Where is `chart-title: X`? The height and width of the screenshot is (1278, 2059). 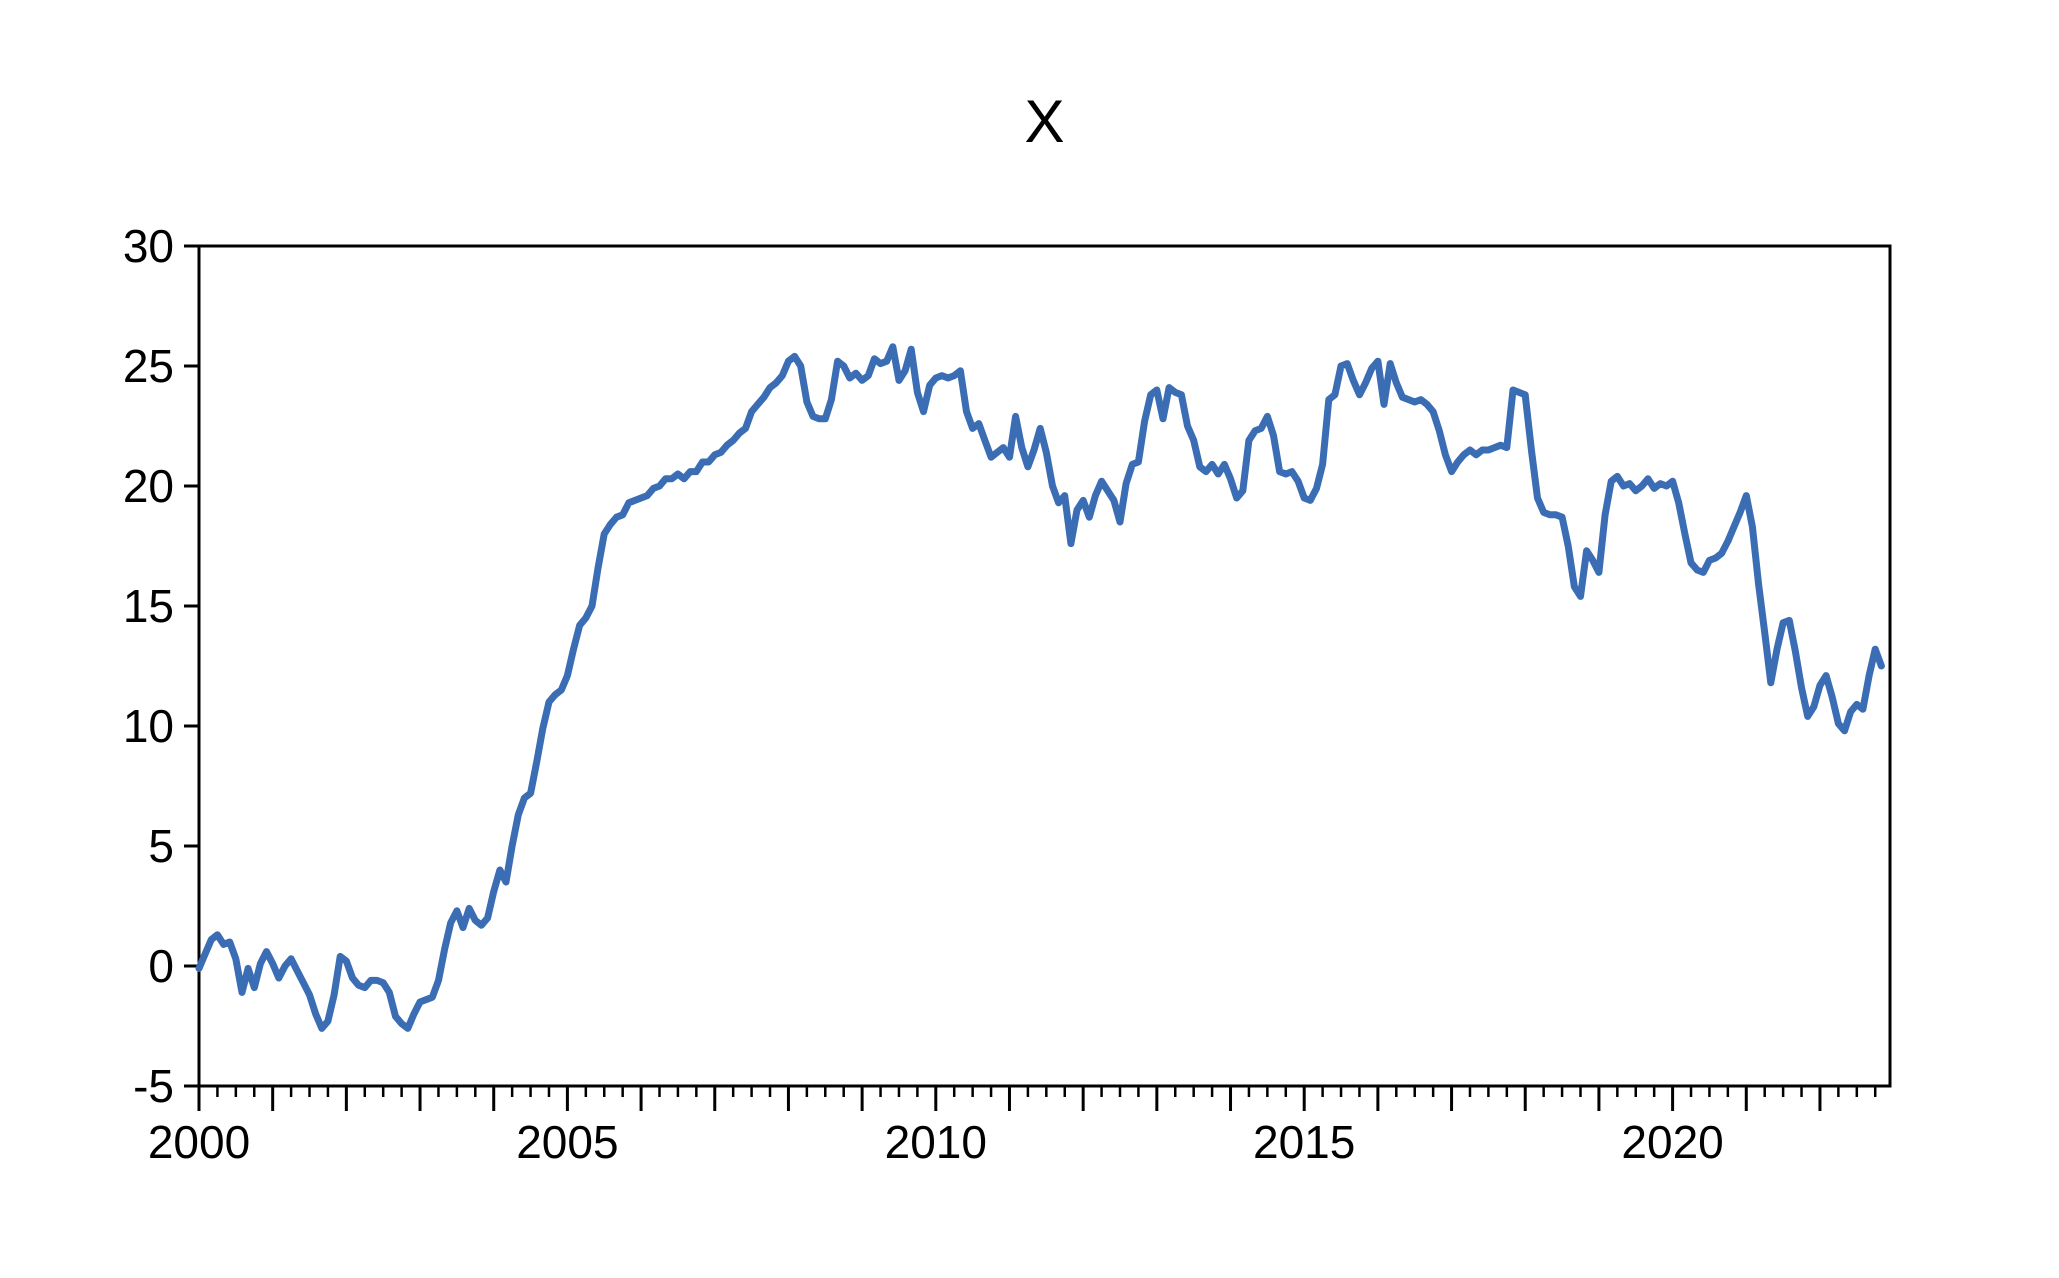
chart-title: X is located at coordinates (1044, 121).